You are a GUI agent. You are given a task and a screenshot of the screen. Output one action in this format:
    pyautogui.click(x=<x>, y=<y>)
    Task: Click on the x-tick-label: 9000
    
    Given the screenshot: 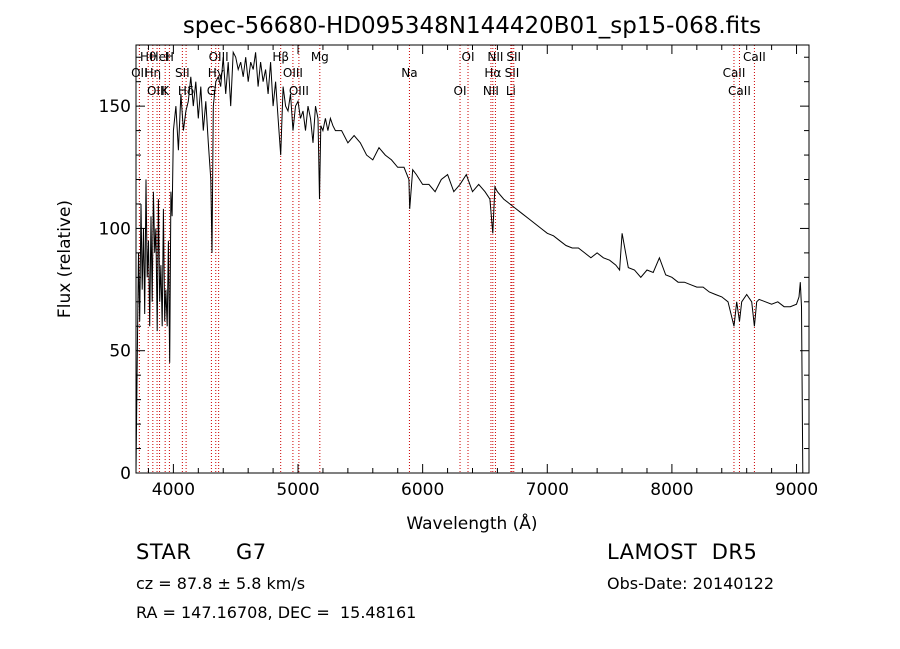 What is the action you would take?
    pyautogui.click(x=796, y=490)
    